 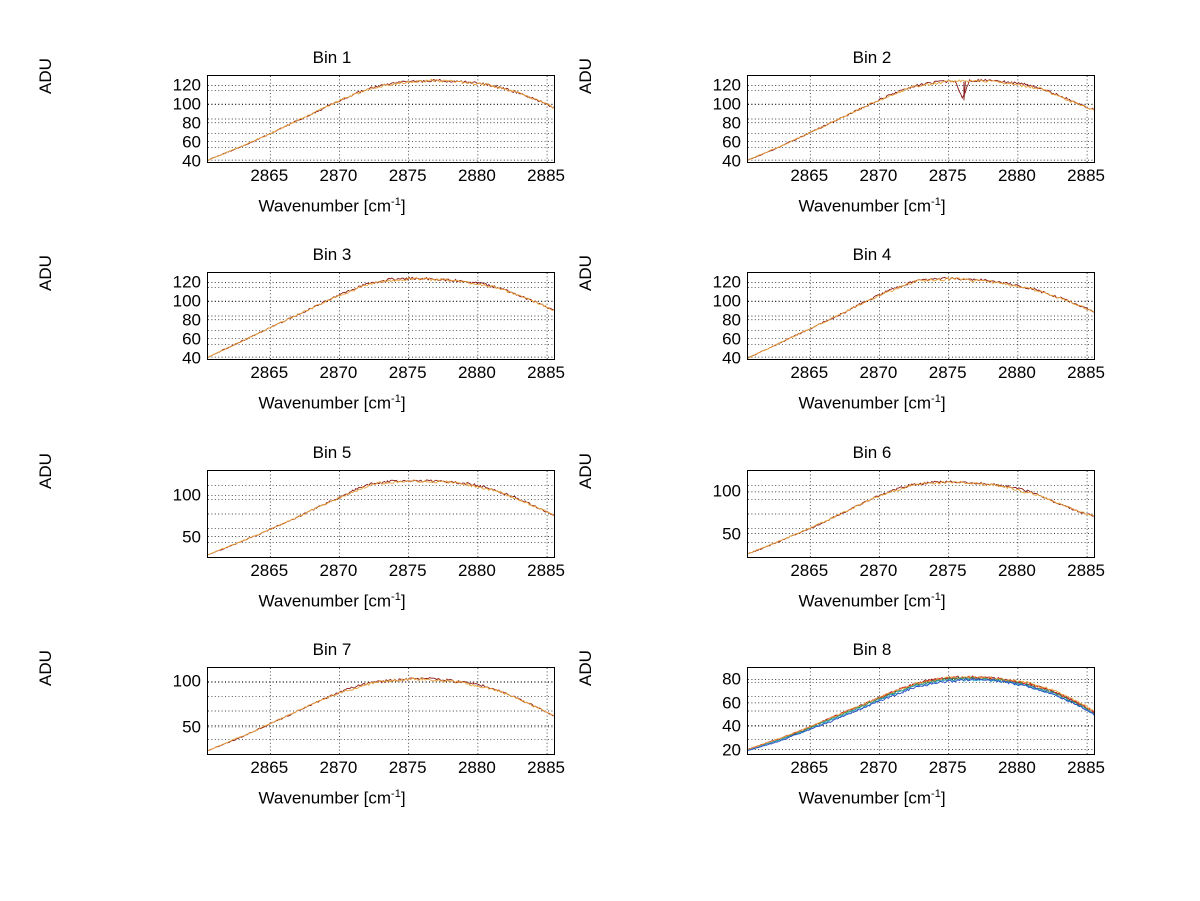 I want to click on panel-title: Bin 1, so click(x=332, y=57).